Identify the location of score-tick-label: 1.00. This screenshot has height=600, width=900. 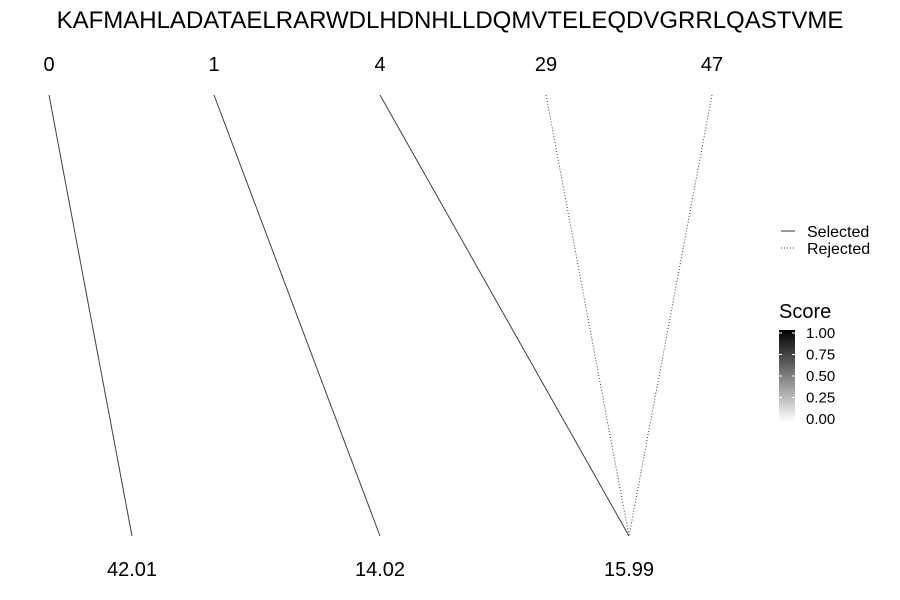
(820, 333).